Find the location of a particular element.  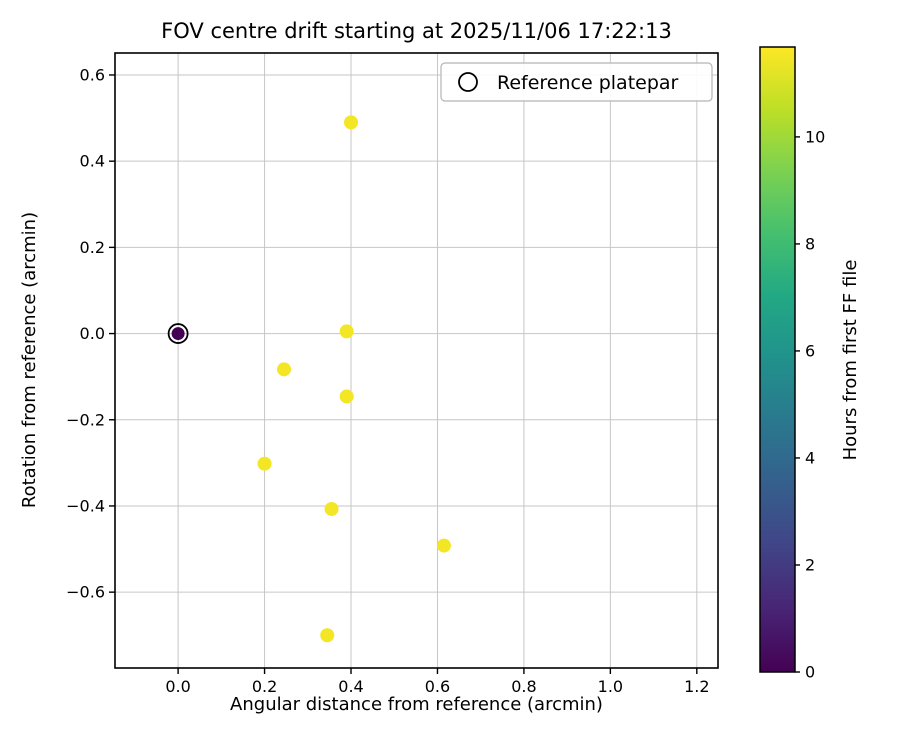

colorbar-frame is located at coordinates (777, 359).